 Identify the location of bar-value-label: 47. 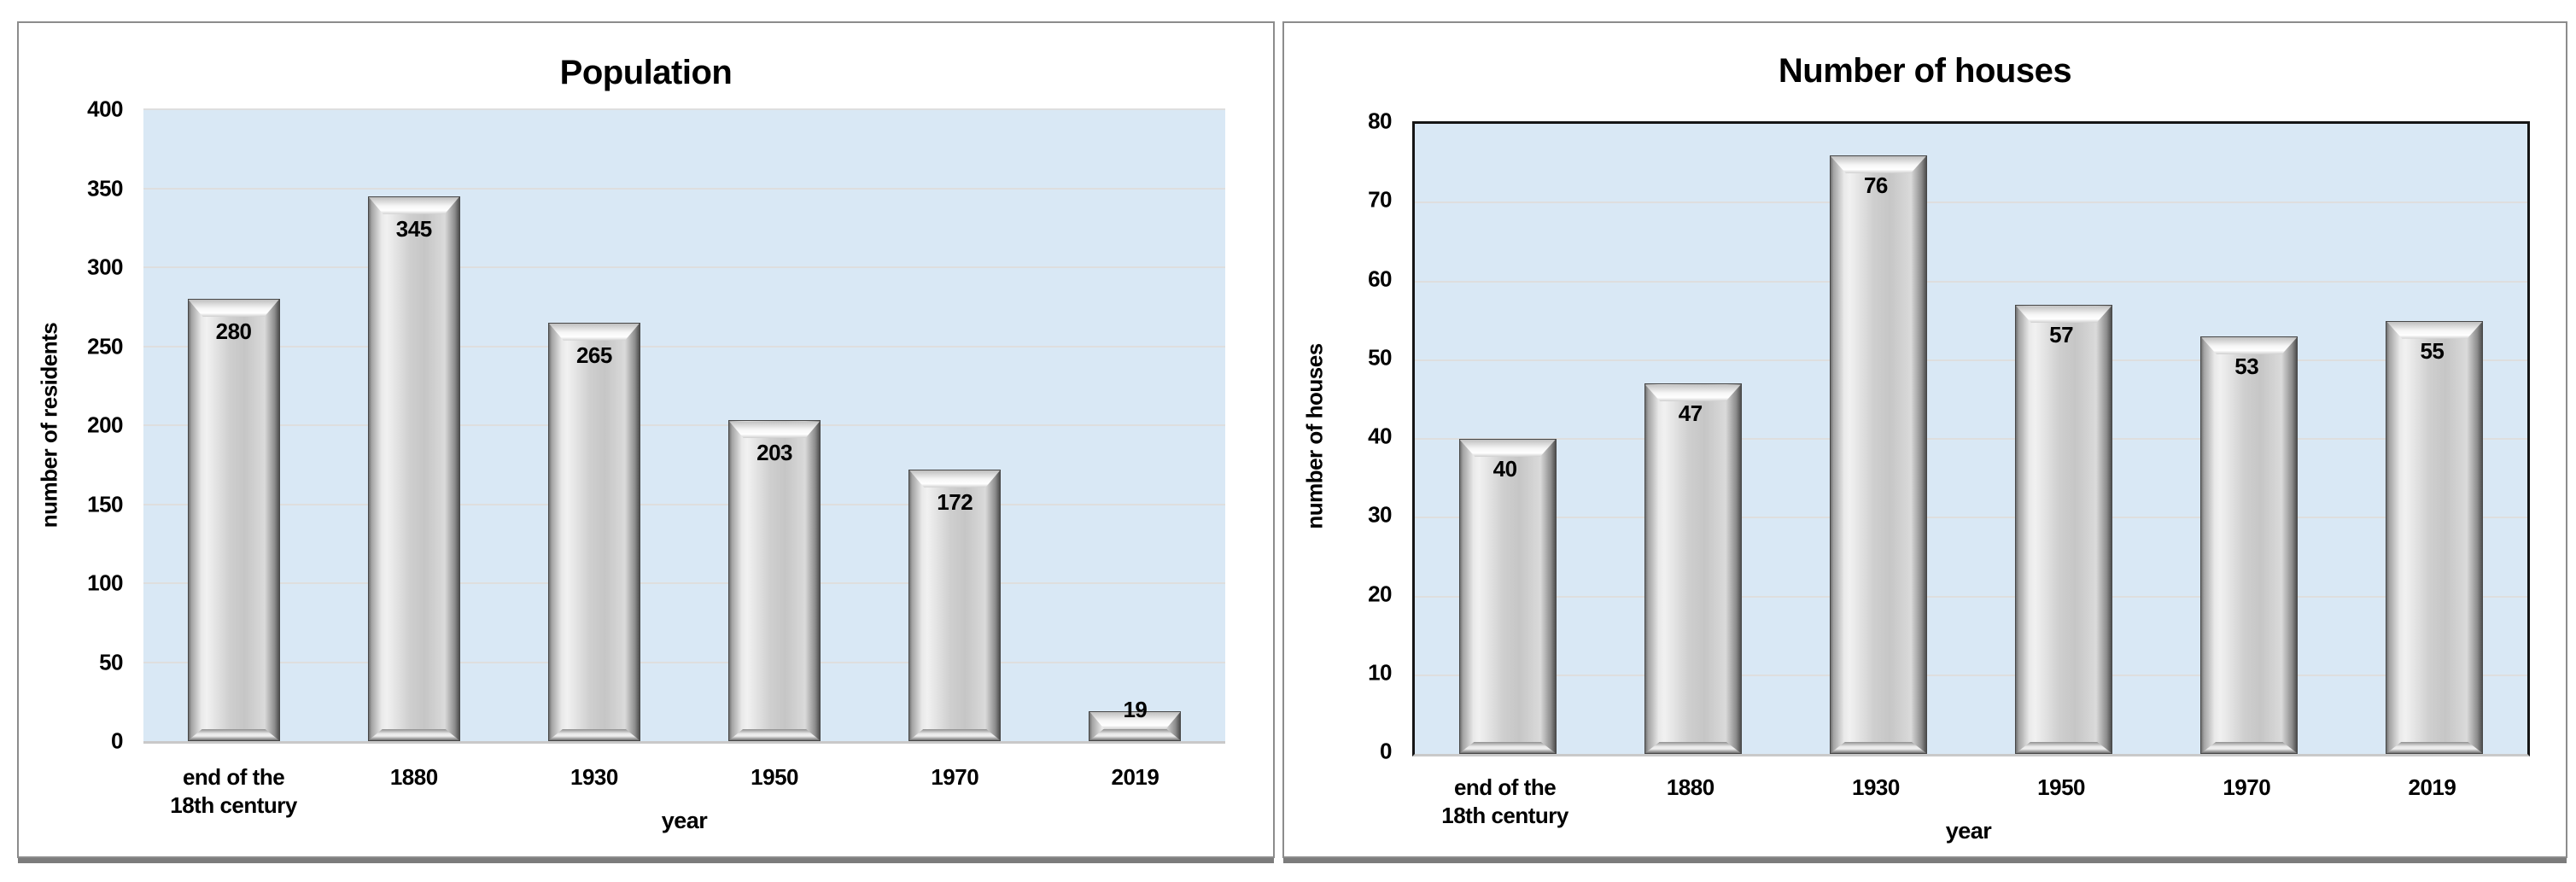
(1690, 413).